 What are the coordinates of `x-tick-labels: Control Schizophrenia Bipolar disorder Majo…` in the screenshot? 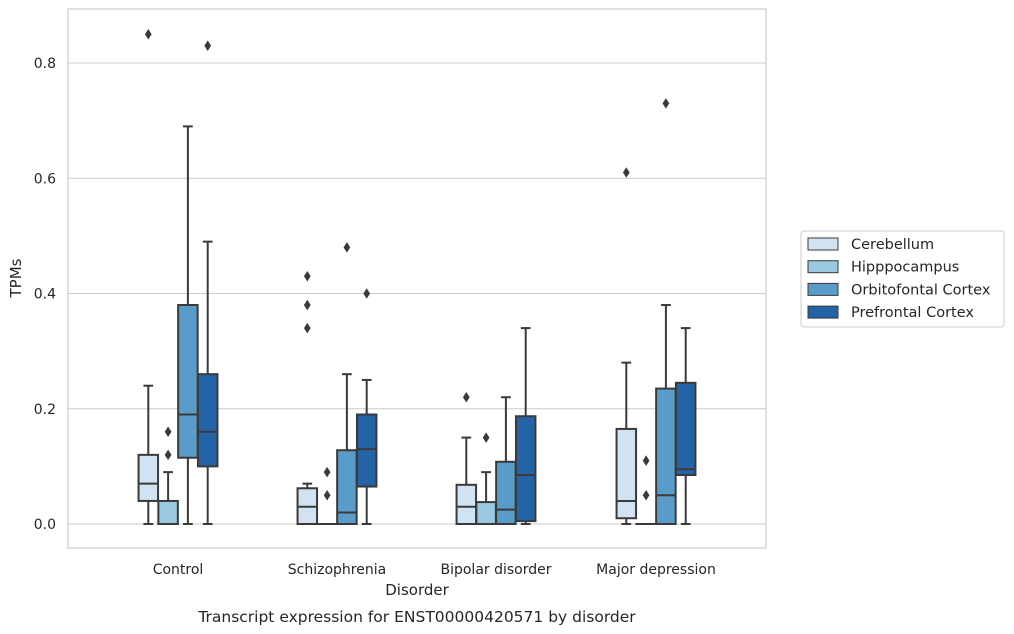 It's located at (434, 570).